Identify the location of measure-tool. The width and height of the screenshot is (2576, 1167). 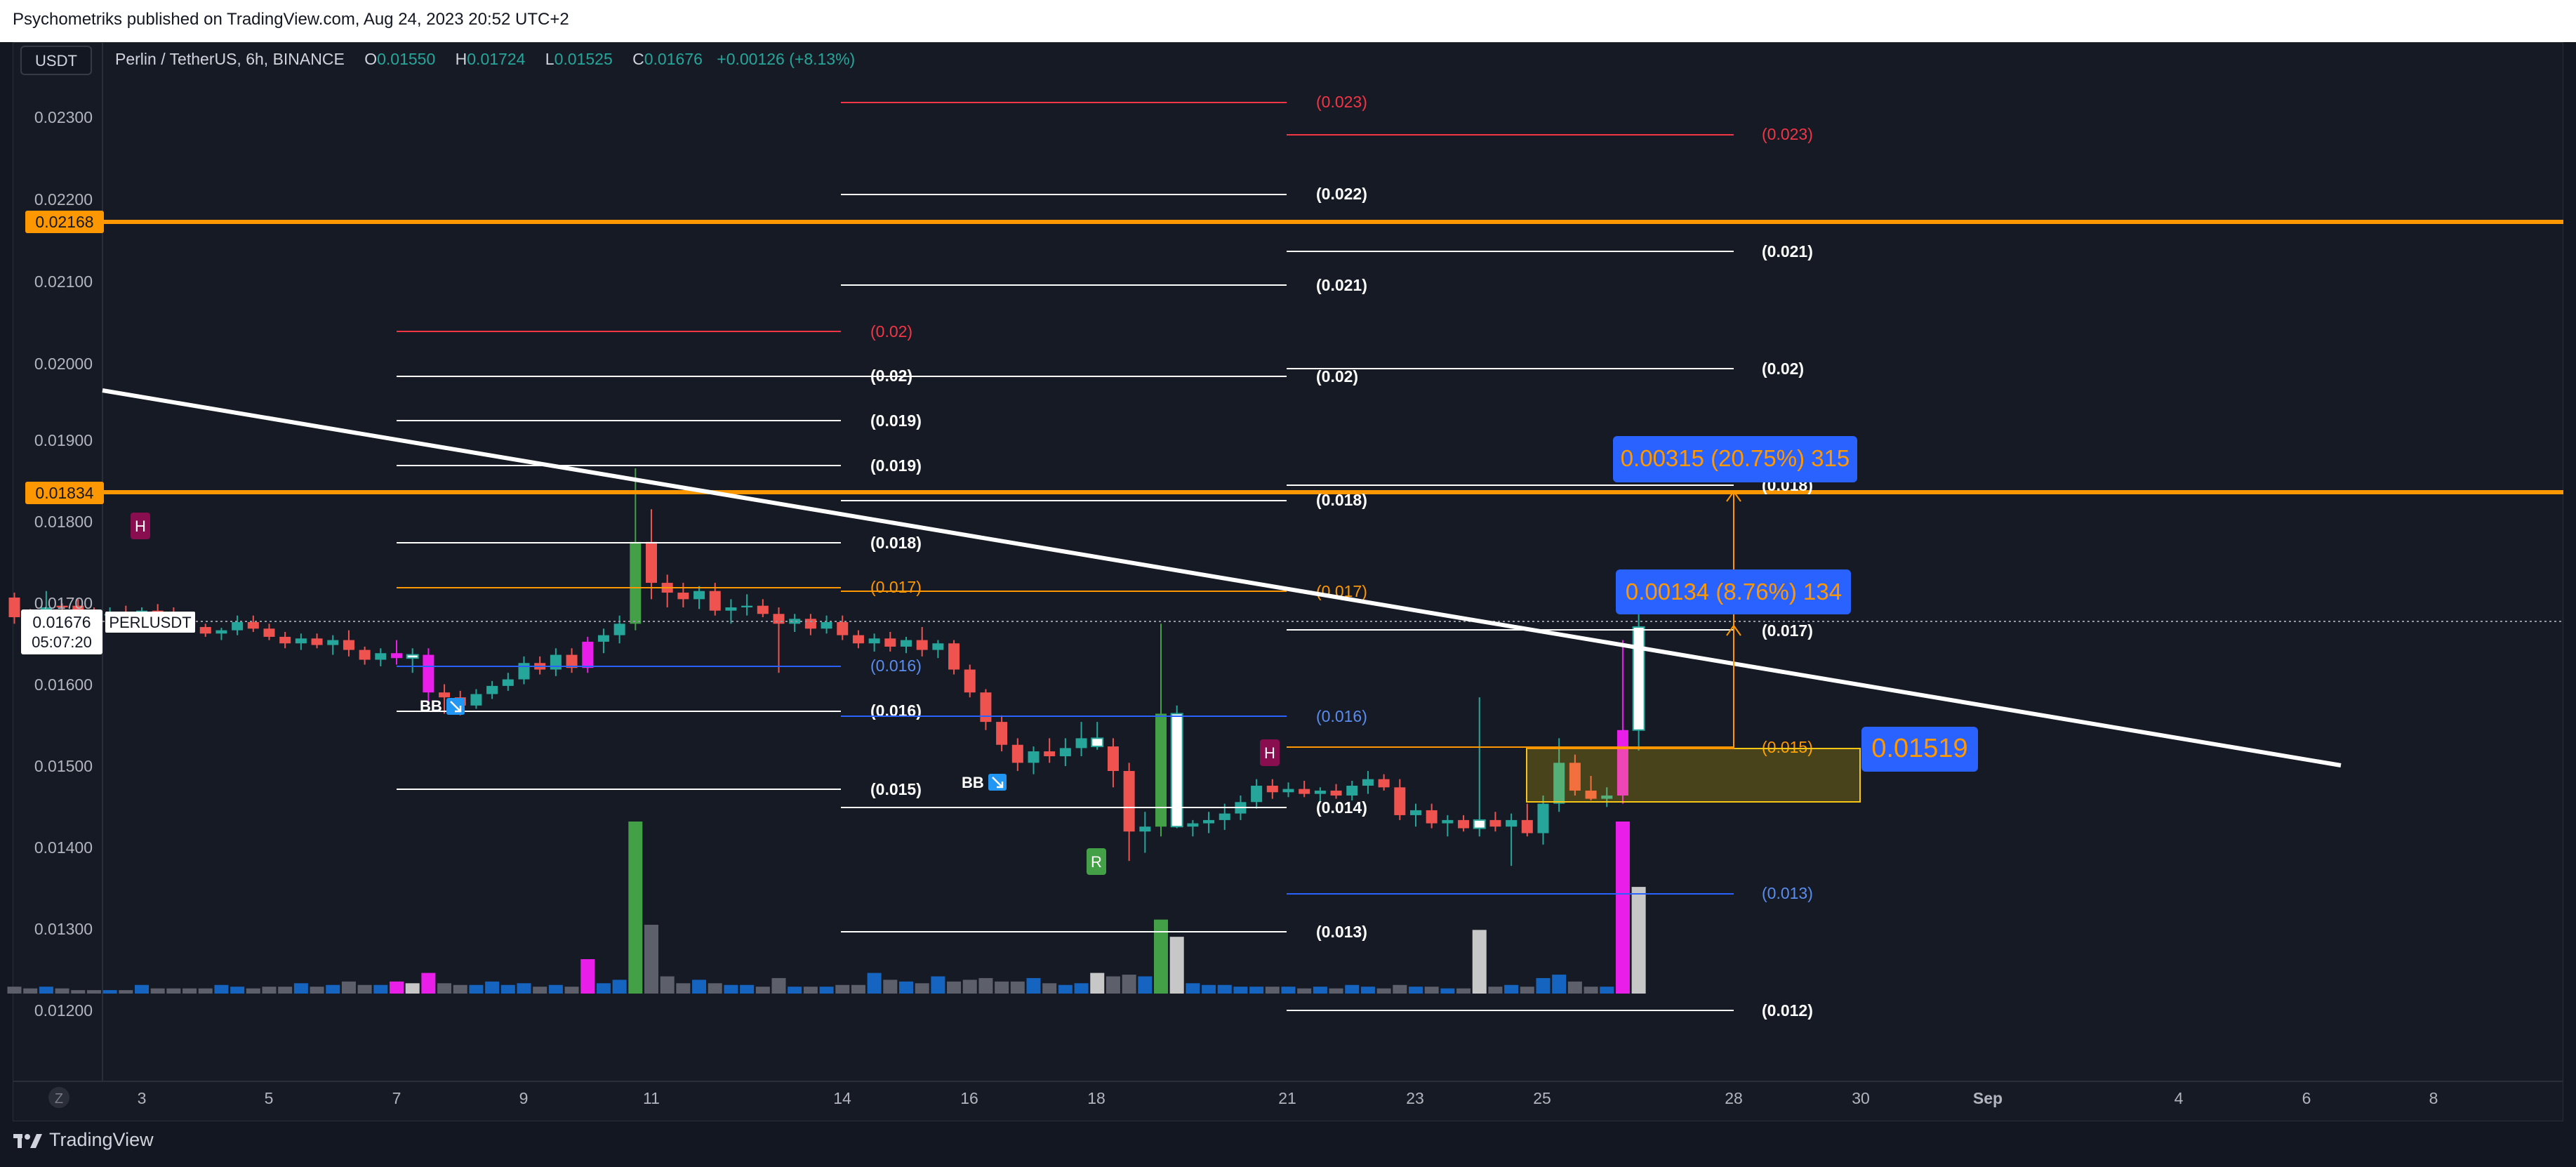
(1634, 619).